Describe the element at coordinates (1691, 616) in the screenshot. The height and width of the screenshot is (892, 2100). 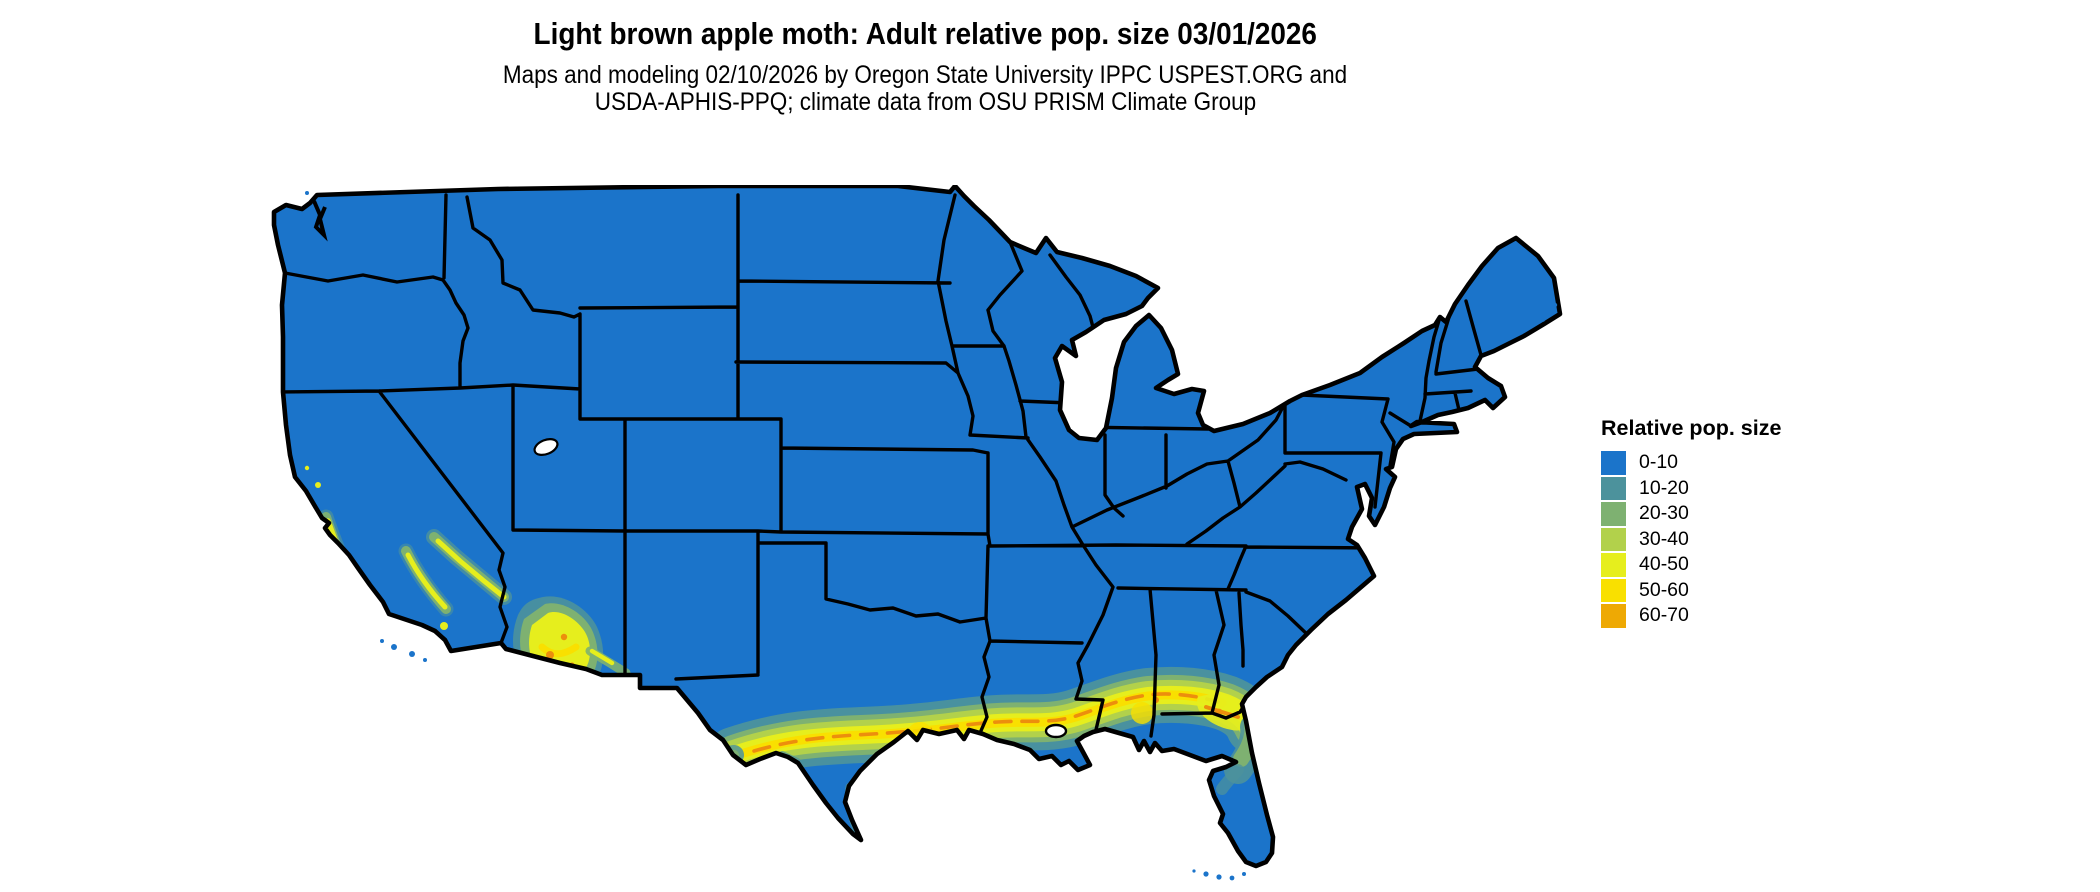
I see `legend-item-60-70: 60-70` at that location.